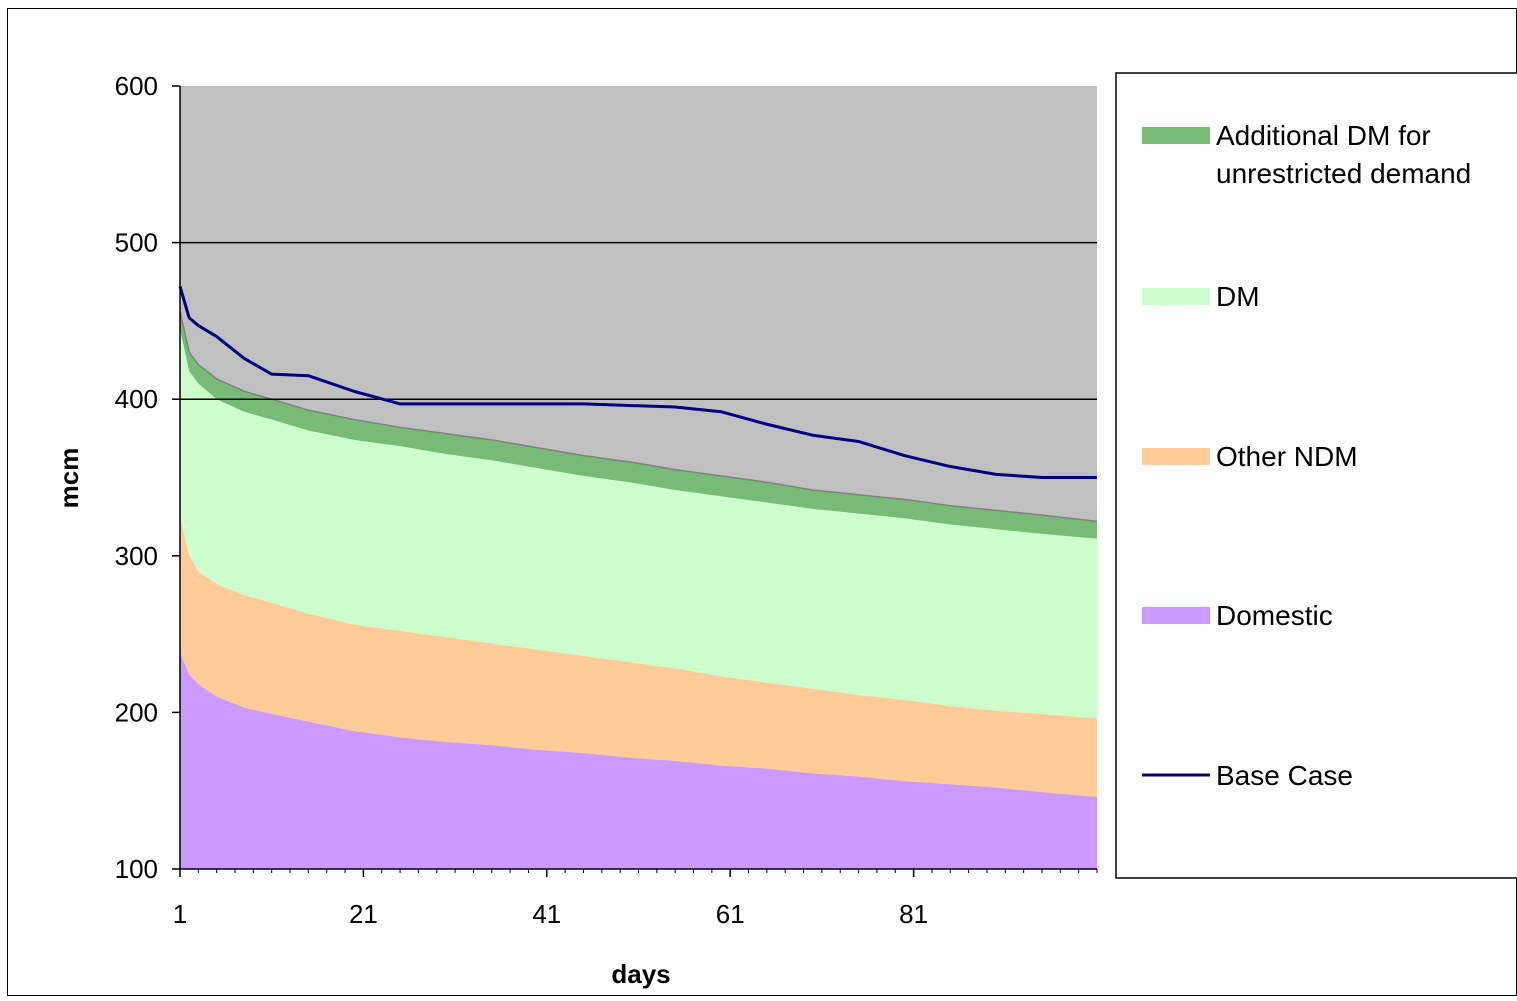  I want to click on area-top-edge, so click(638, 417).